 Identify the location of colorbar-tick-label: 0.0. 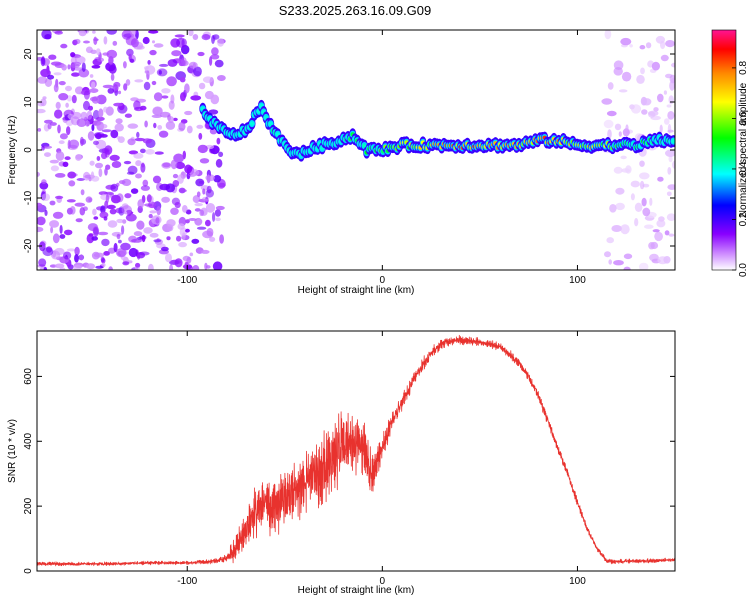
(743, 270).